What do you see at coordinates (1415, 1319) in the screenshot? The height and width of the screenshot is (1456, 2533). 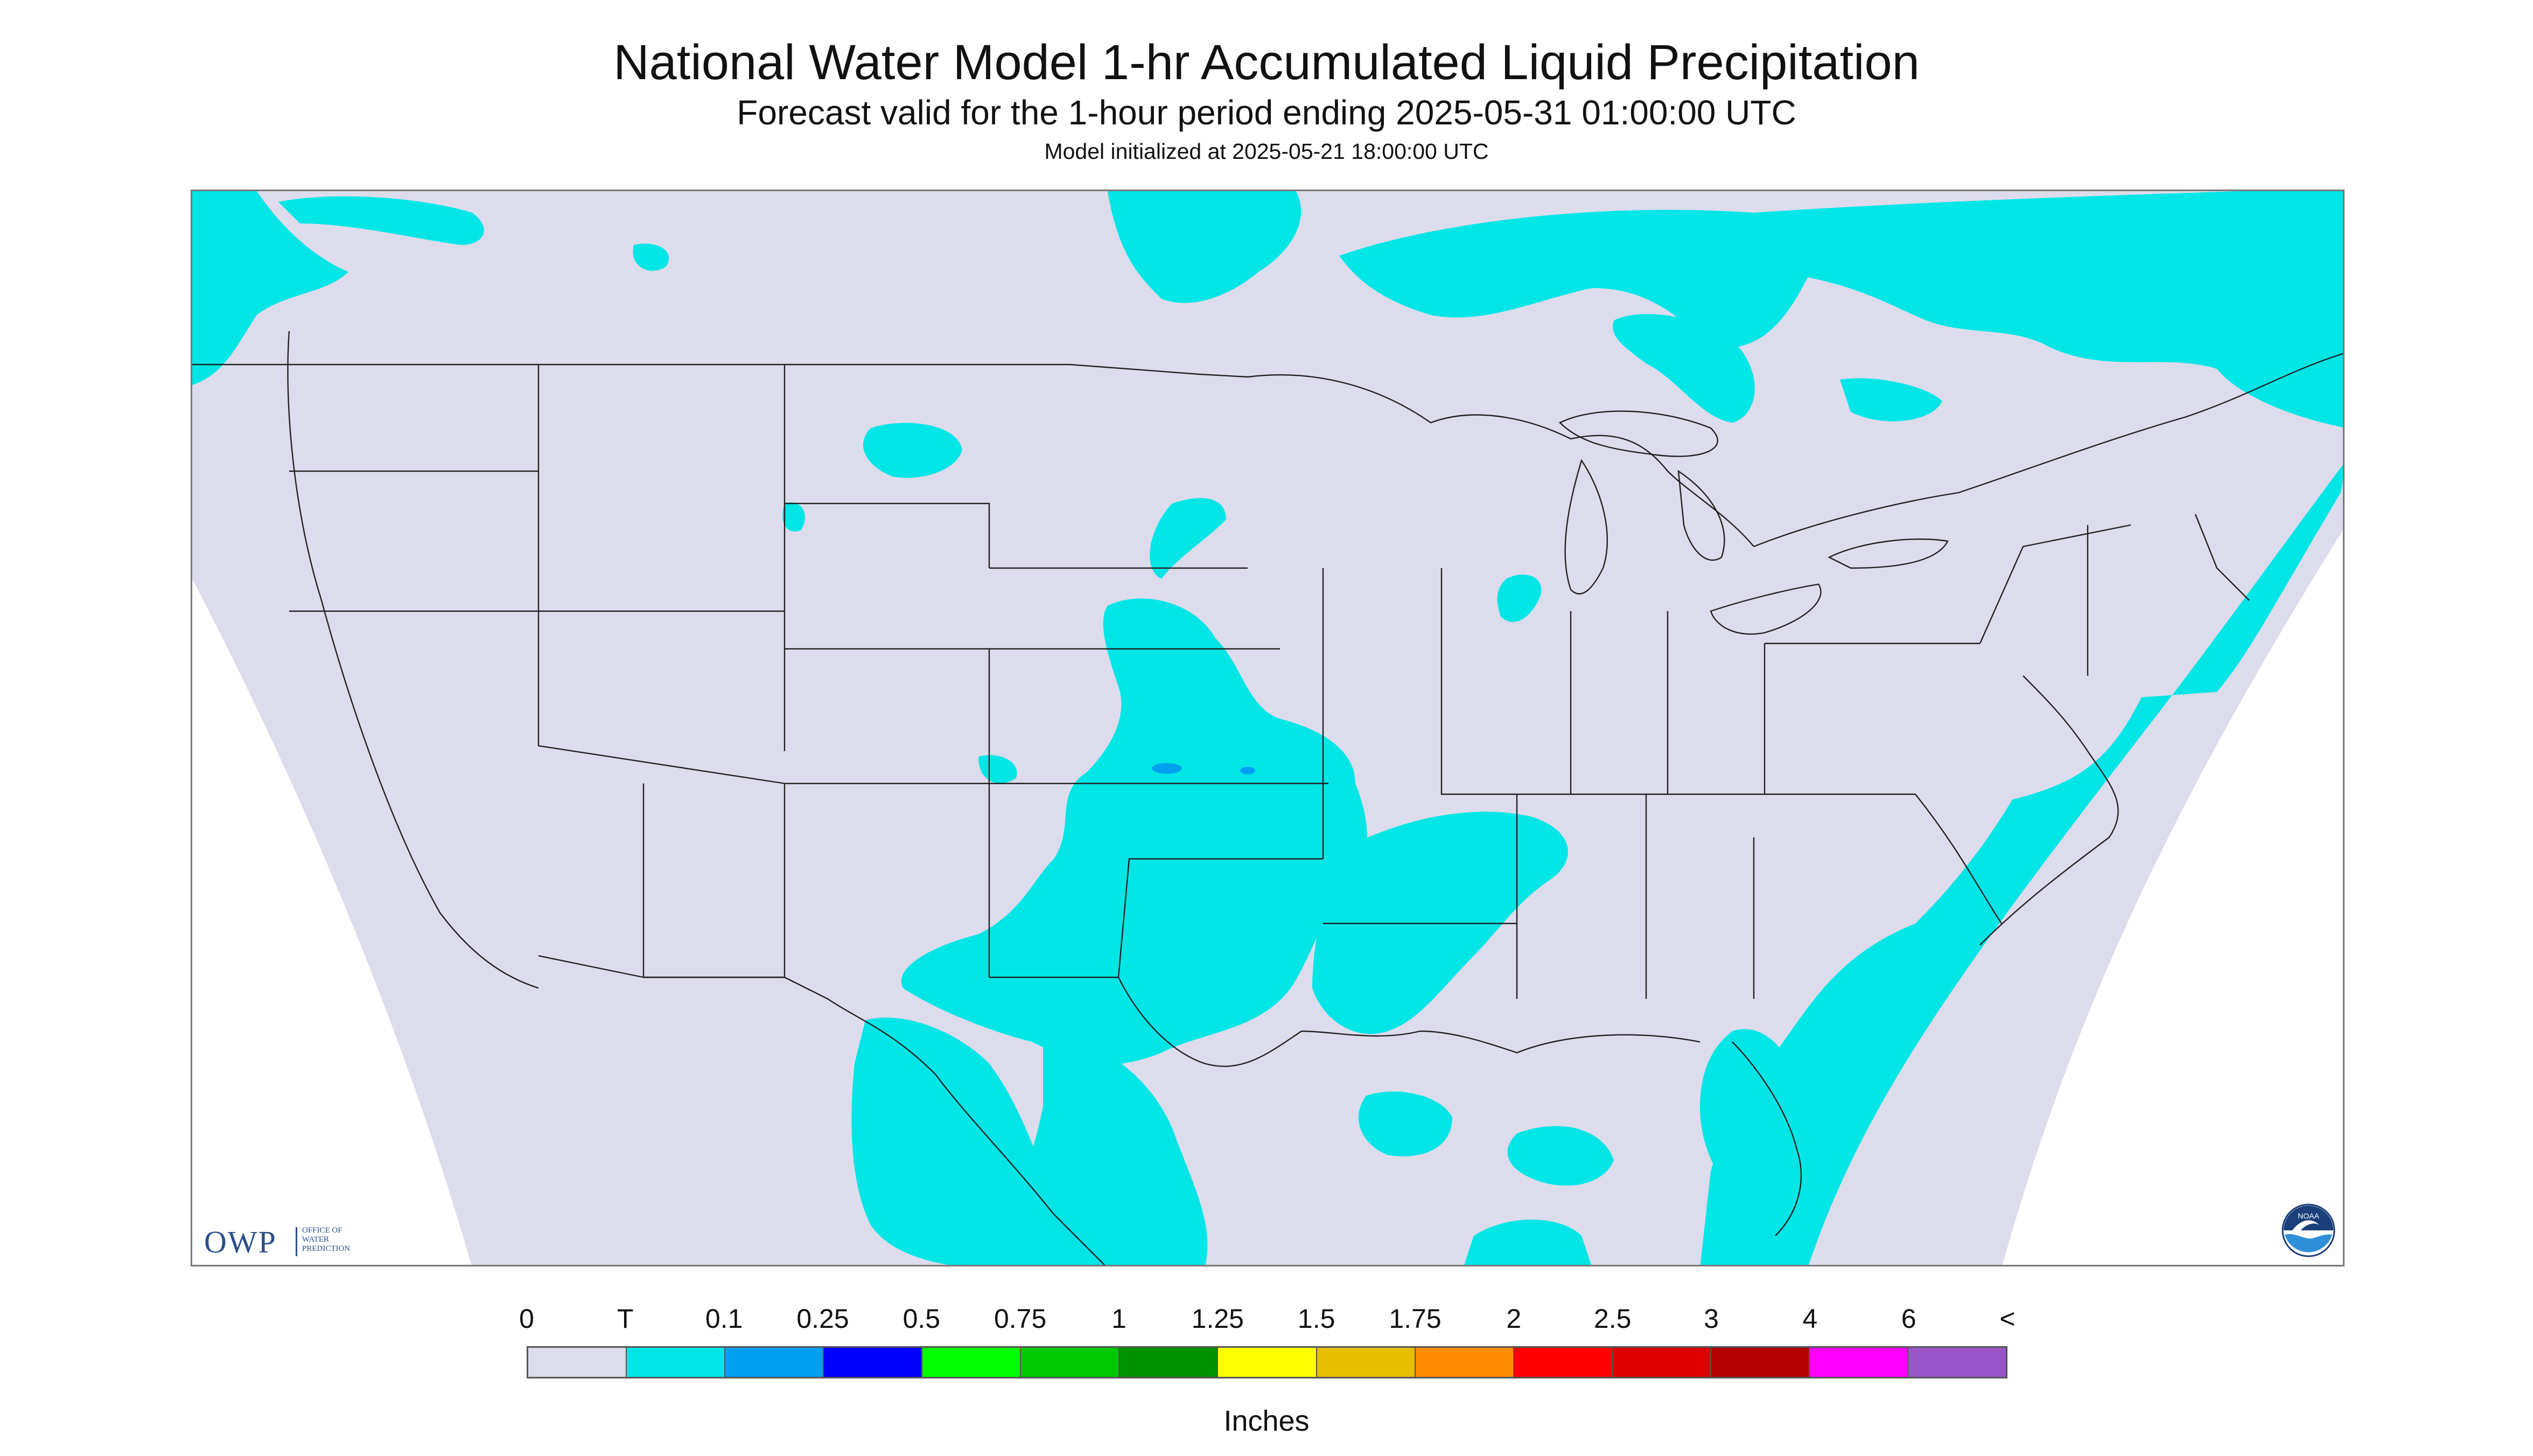 I see `legend-label: 1.75` at bounding box center [1415, 1319].